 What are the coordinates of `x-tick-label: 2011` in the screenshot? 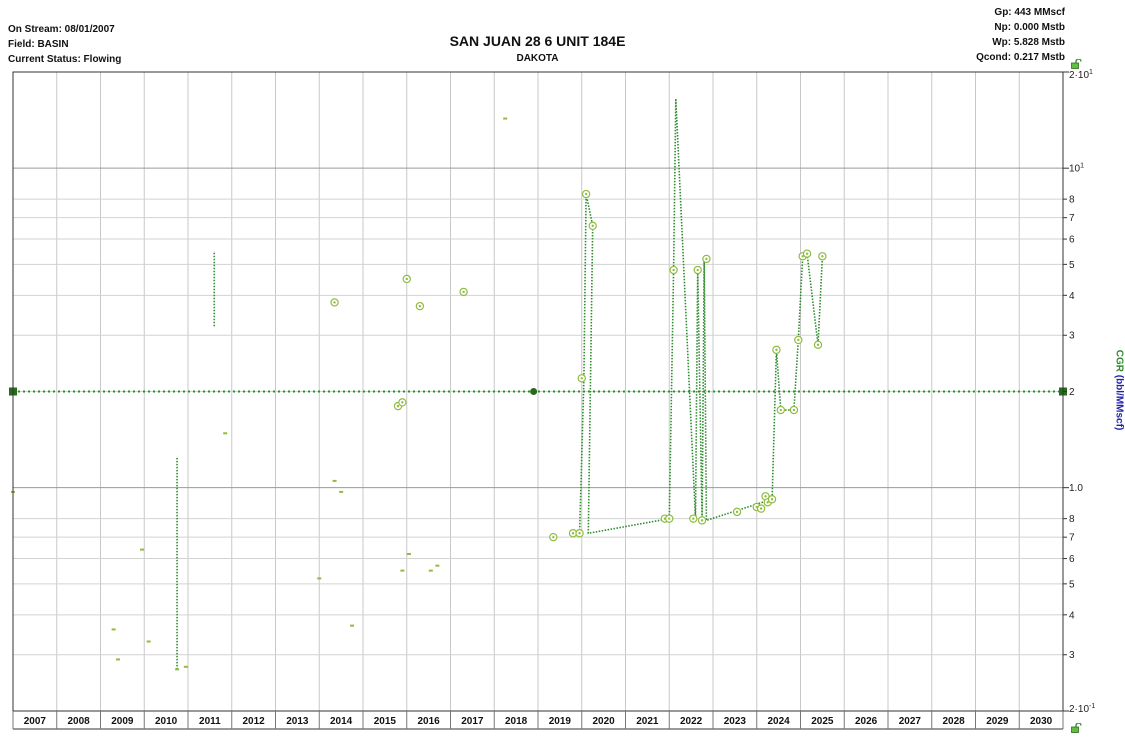 It's located at (210, 721).